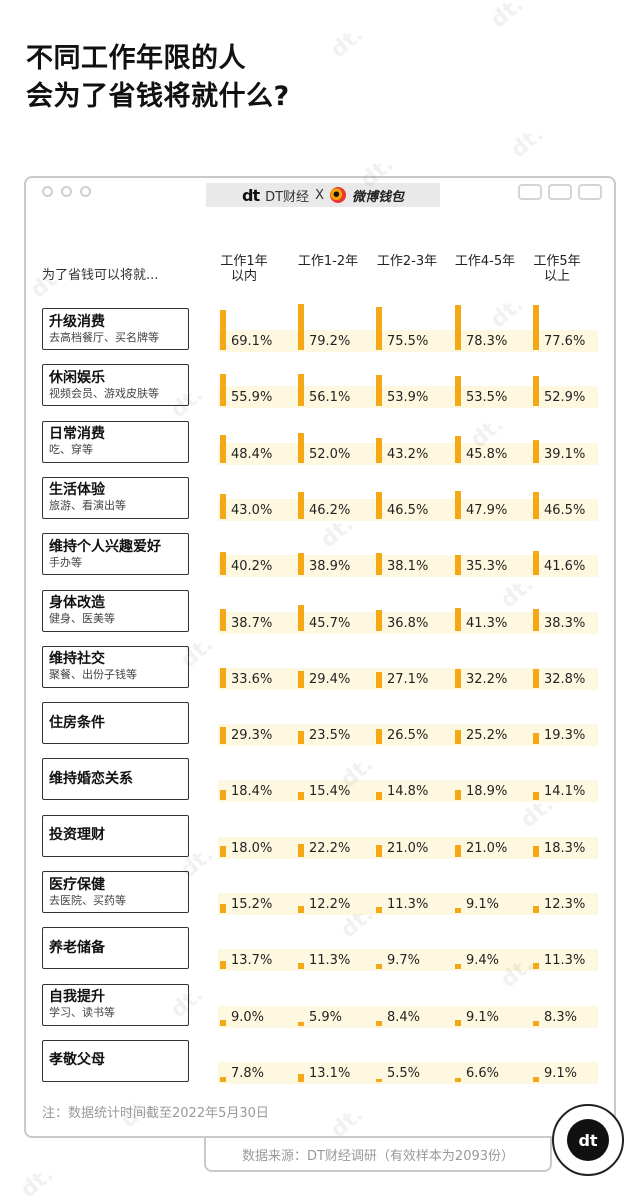  I want to click on category-name: 升级消费, so click(77, 321).